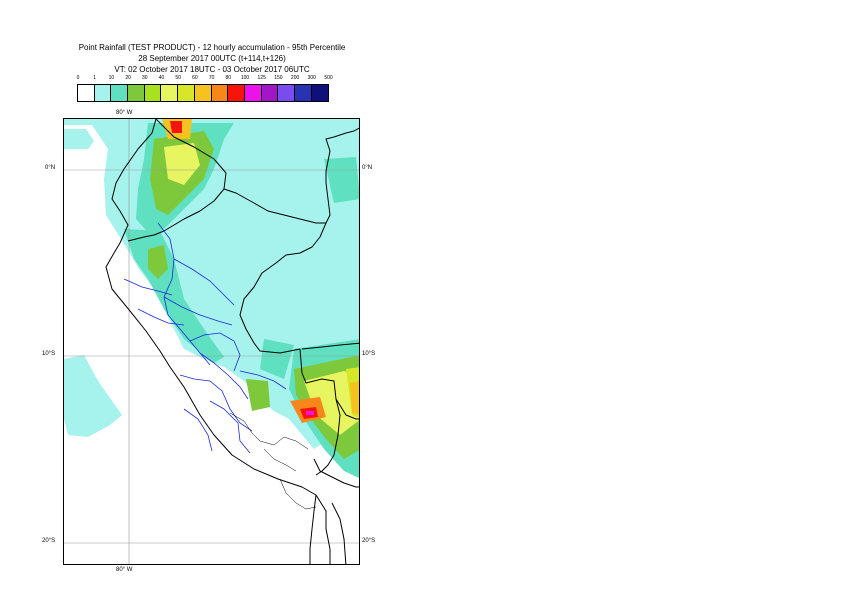 The height and width of the screenshot is (596, 842). I want to click on lat-label-20s-left: 20°S, so click(49, 541).